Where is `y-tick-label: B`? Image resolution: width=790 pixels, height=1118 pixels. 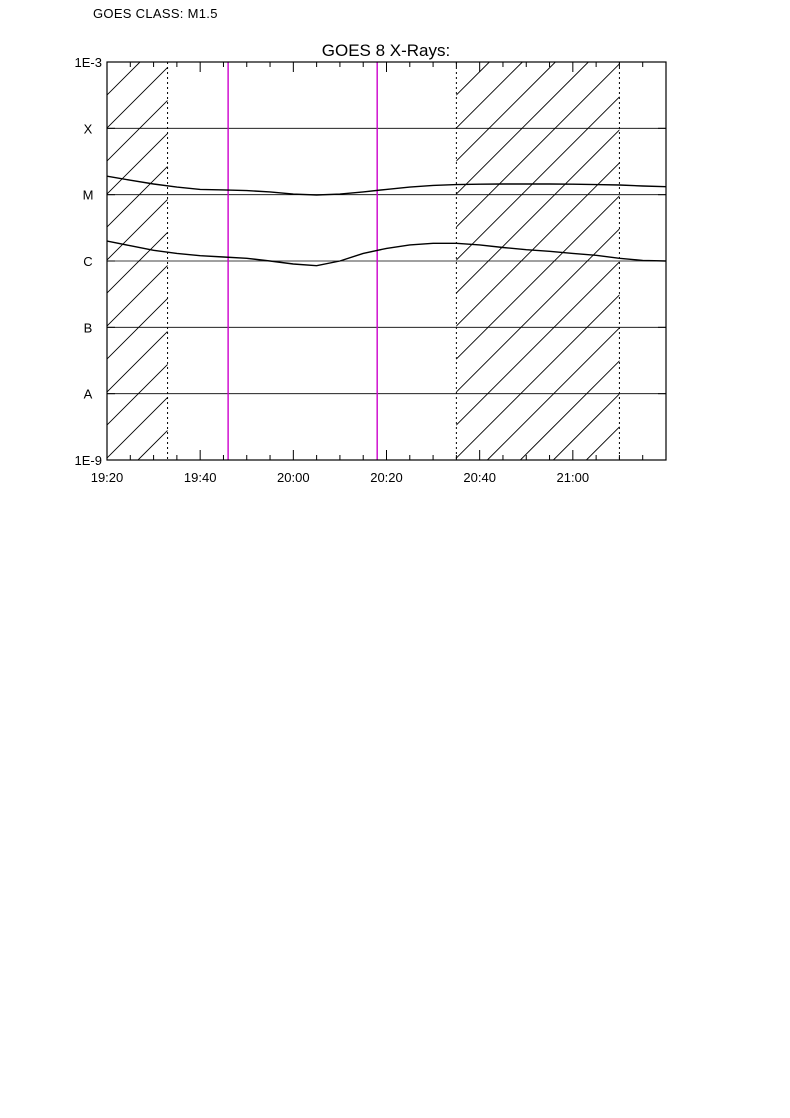 y-tick-label: B is located at coordinates (88, 327).